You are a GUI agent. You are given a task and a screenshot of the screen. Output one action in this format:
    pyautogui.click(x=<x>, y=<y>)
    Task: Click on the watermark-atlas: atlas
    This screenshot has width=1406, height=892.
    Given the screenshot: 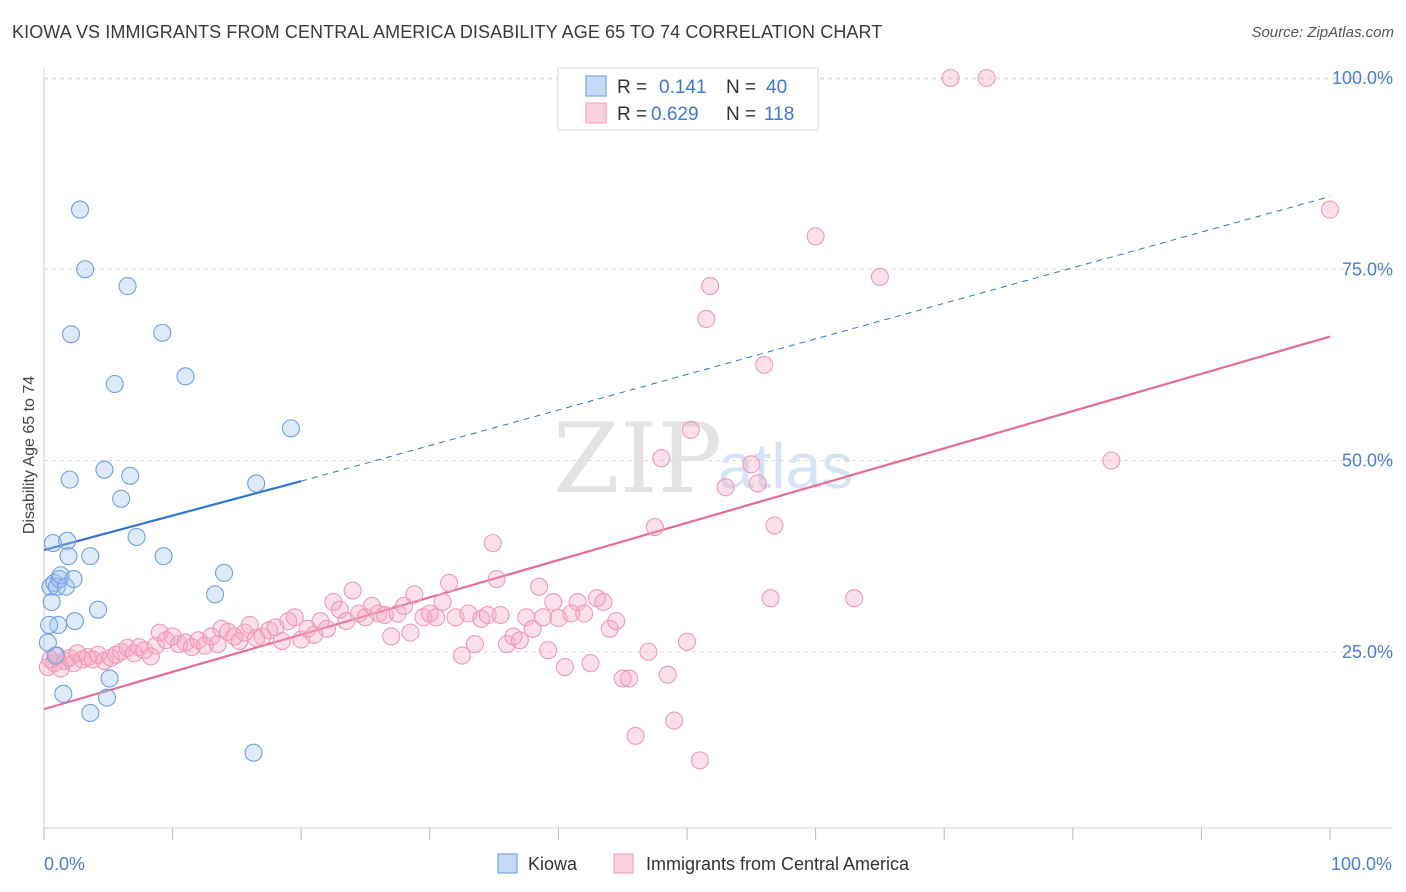 What is the action you would take?
    pyautogui.click(x=785, y=466)
    